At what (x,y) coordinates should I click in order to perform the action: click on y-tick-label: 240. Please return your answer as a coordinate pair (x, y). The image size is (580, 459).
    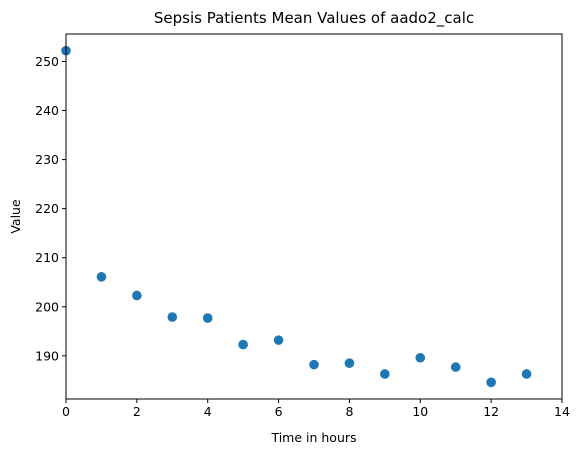
    Looking at the image, I should click on (47, 110).